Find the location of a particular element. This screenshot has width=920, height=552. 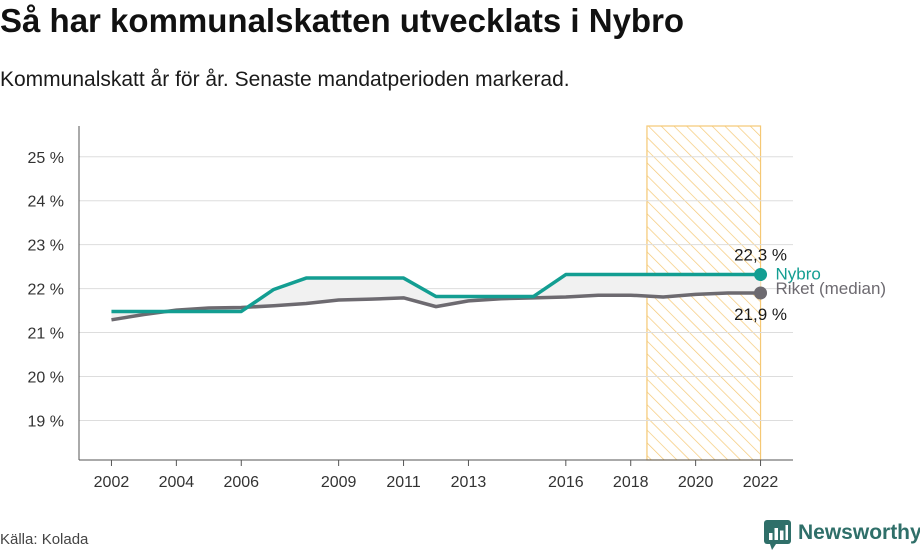

series-label-nybro: Nybro is located at coordinates (798, 274).